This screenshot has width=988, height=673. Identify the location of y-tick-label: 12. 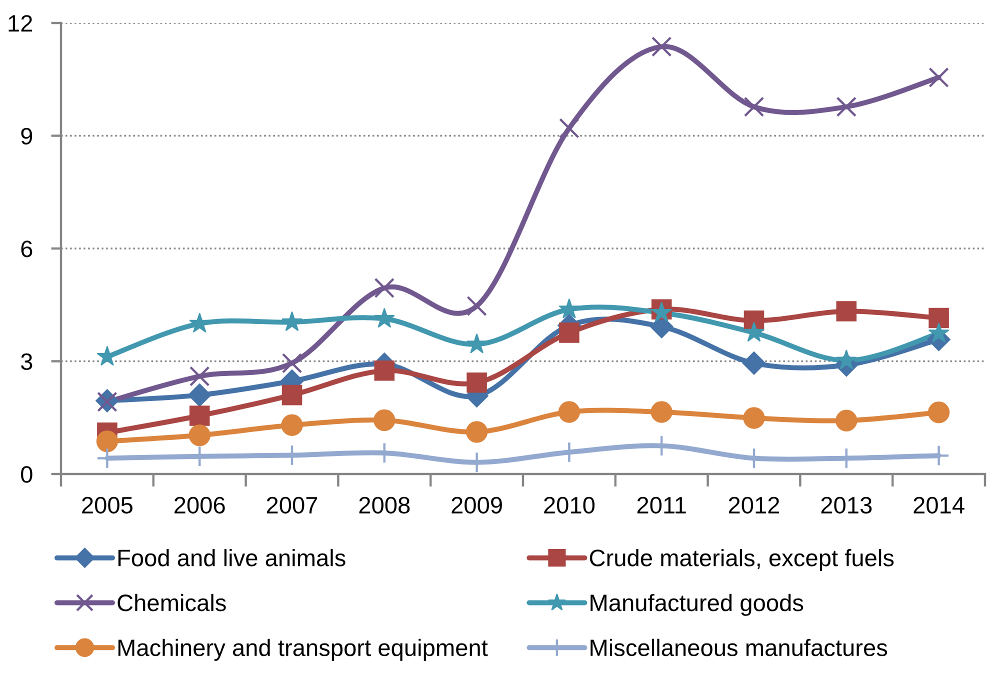
(20, 23).